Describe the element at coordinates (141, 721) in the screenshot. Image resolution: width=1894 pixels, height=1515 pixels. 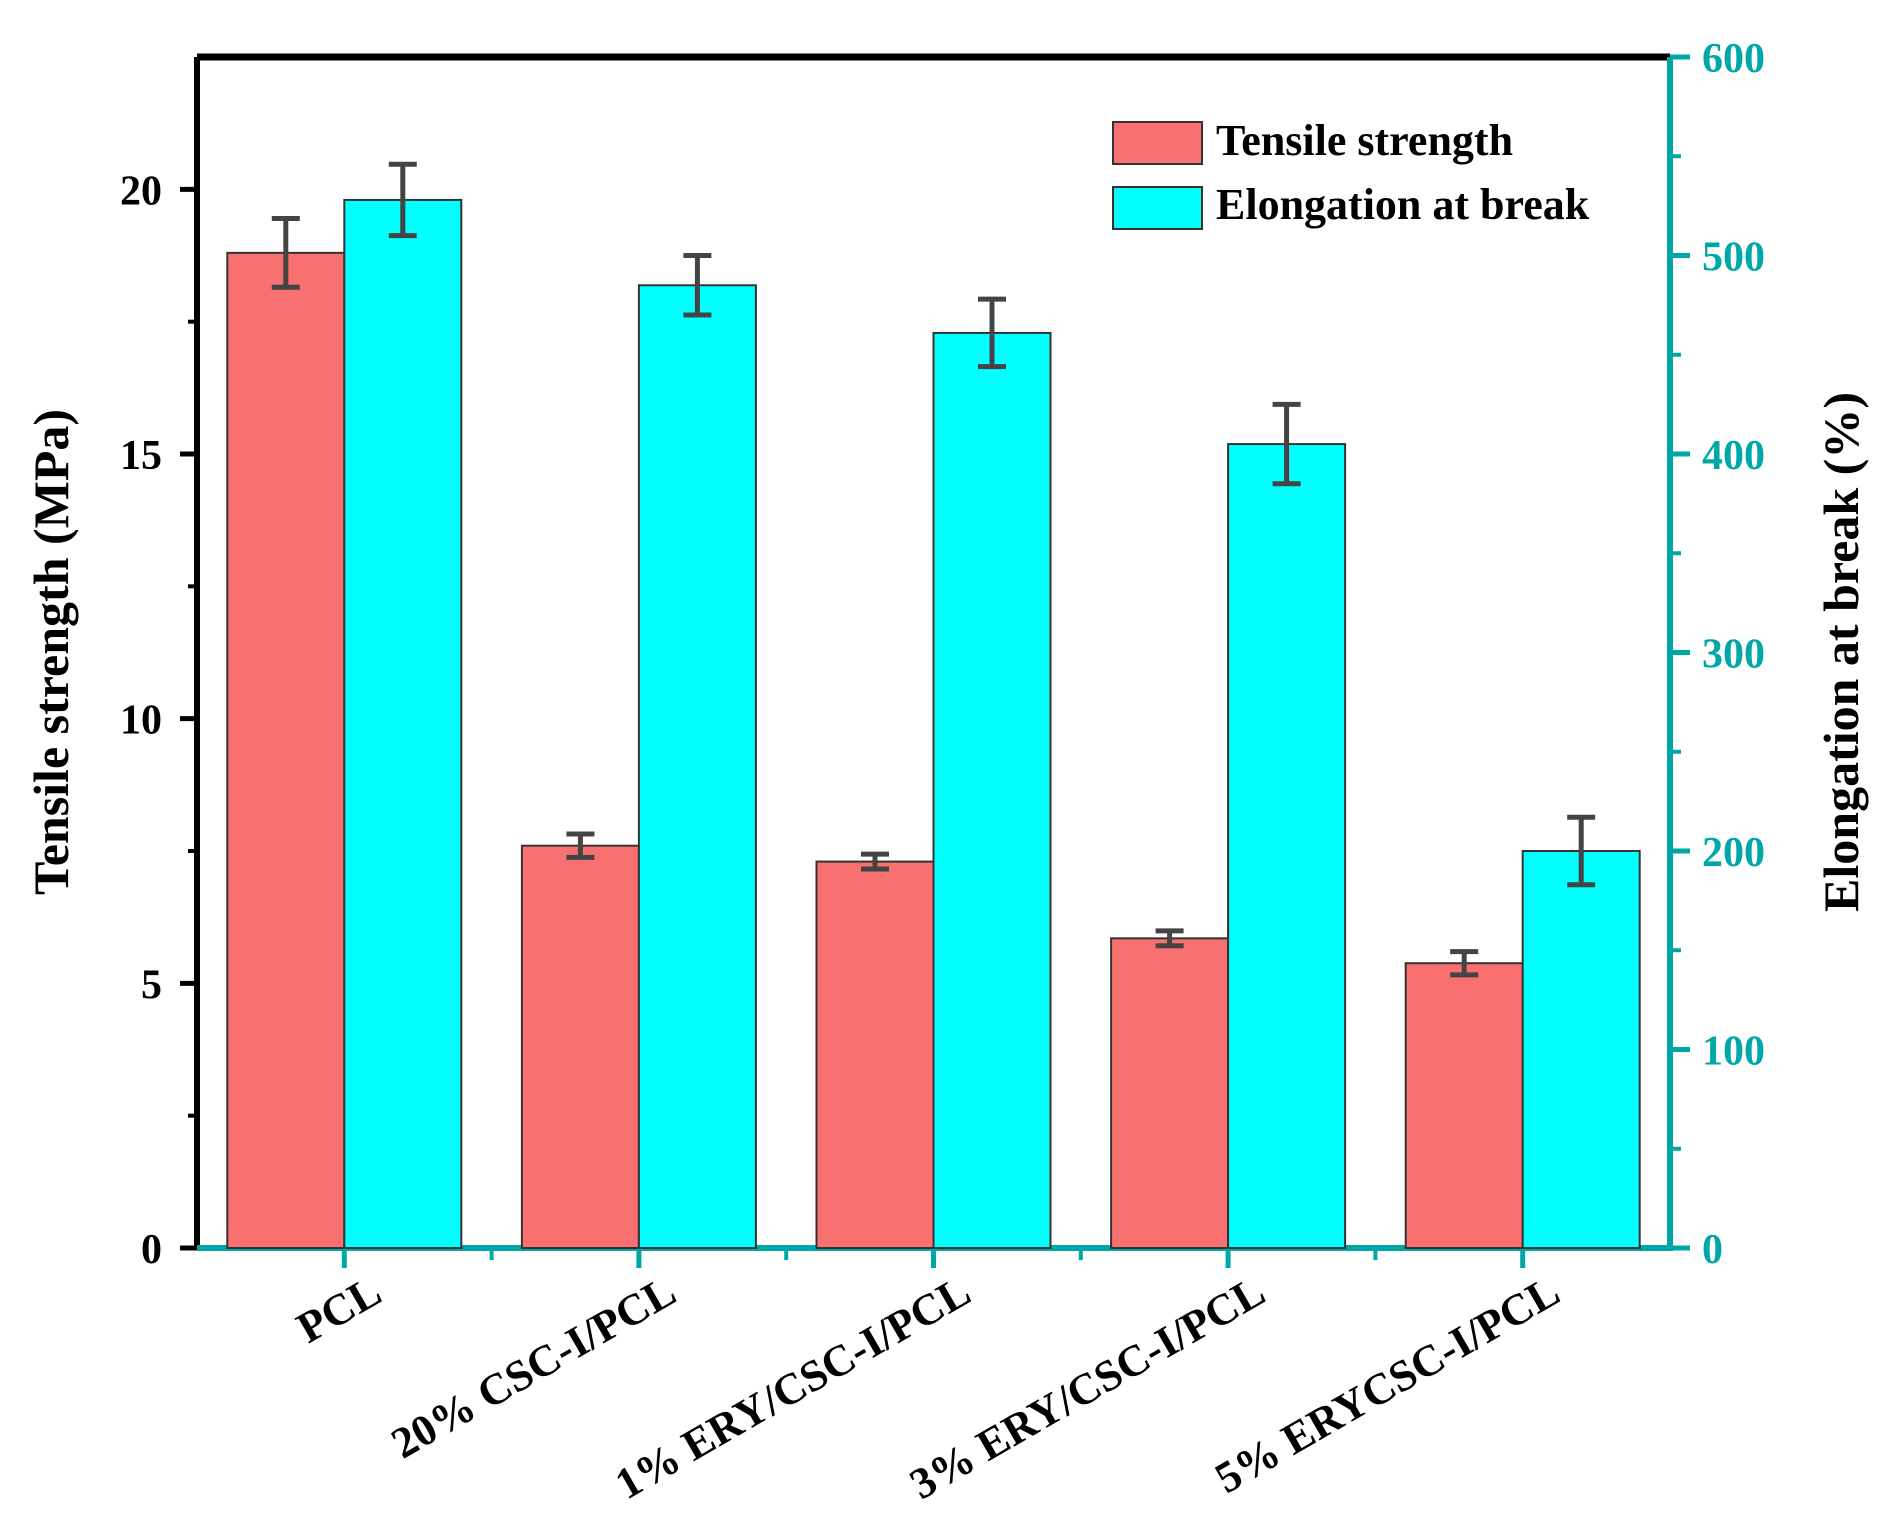
I see `left-tick-label: 10` at that location.